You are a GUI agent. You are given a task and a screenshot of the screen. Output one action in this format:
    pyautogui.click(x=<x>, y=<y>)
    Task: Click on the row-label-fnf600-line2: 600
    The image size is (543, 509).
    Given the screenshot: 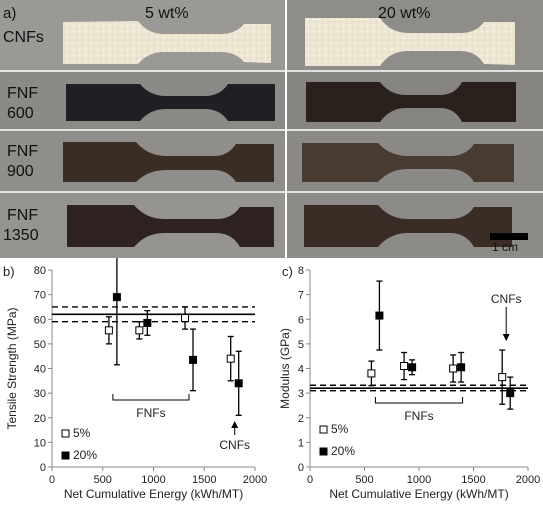 What is the action you would take?
    pyautogui.click(x=20, y=113)
    